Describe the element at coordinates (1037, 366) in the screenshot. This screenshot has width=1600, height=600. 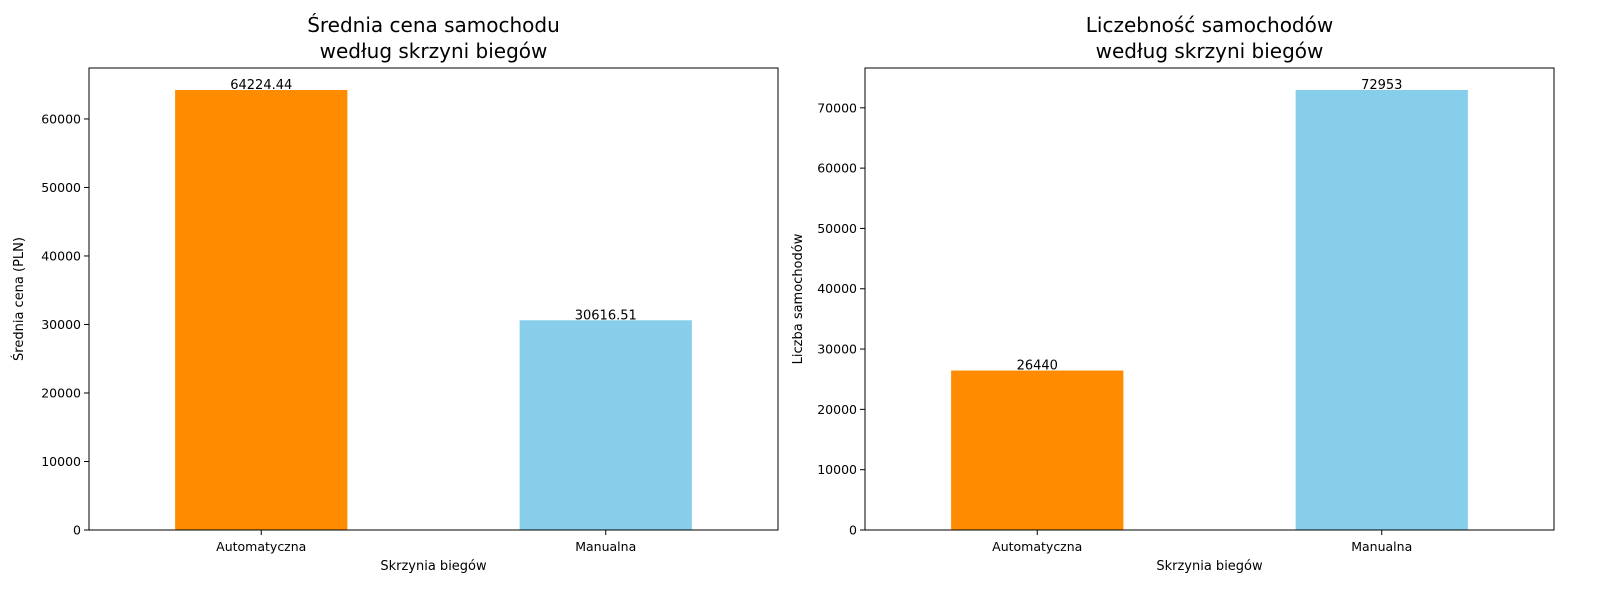
I see `data-label: 26440` at that location.